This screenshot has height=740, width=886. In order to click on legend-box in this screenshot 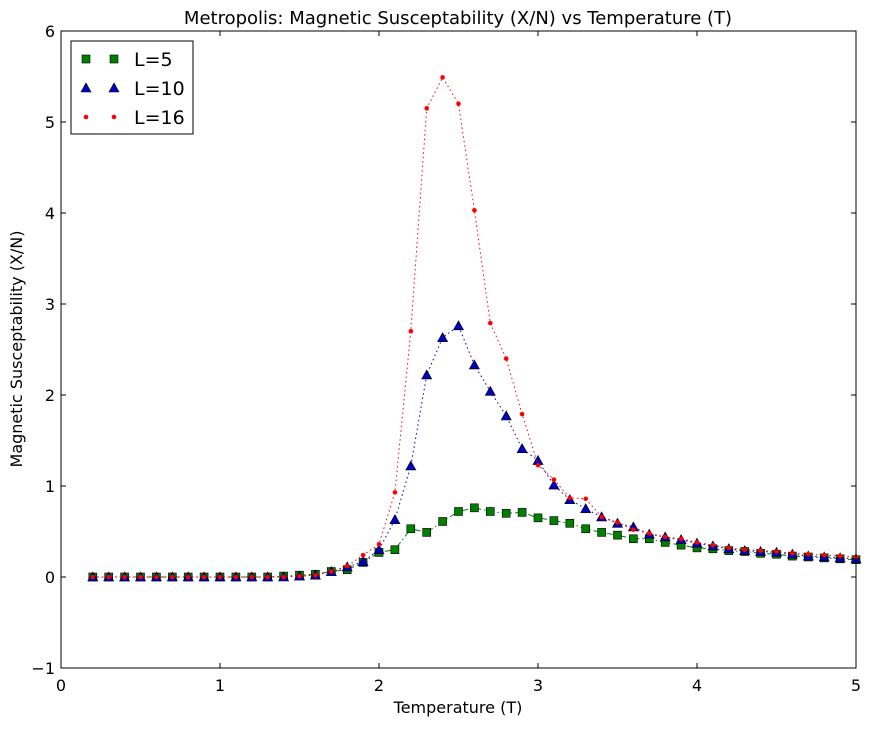, I will do `click(132, 87)`.